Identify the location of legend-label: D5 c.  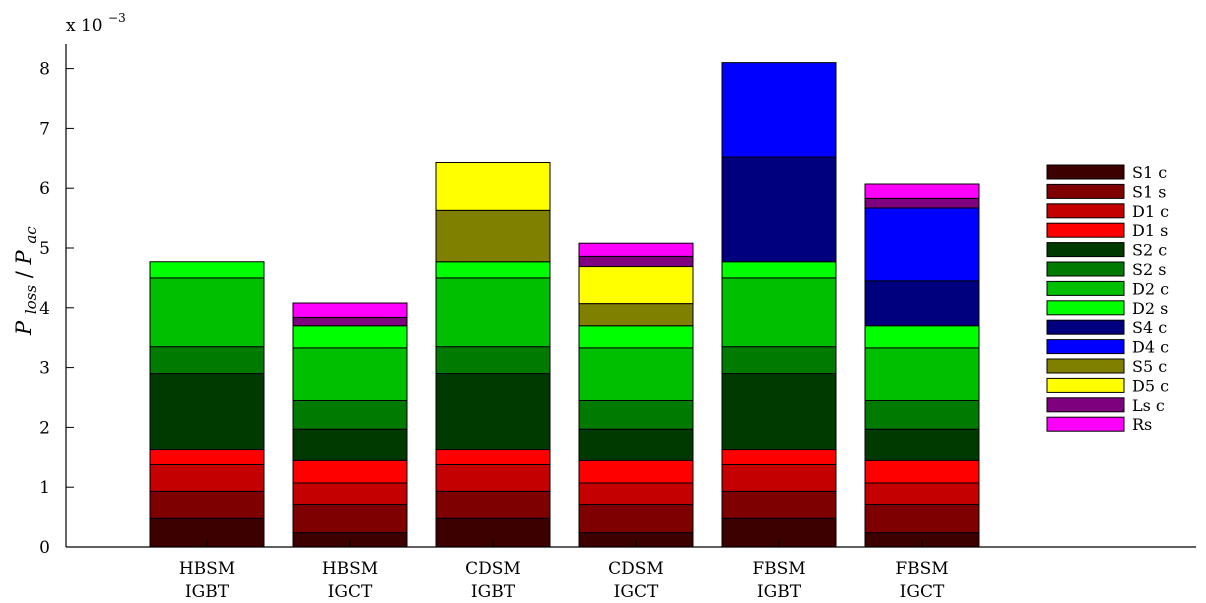
(1150, 385).